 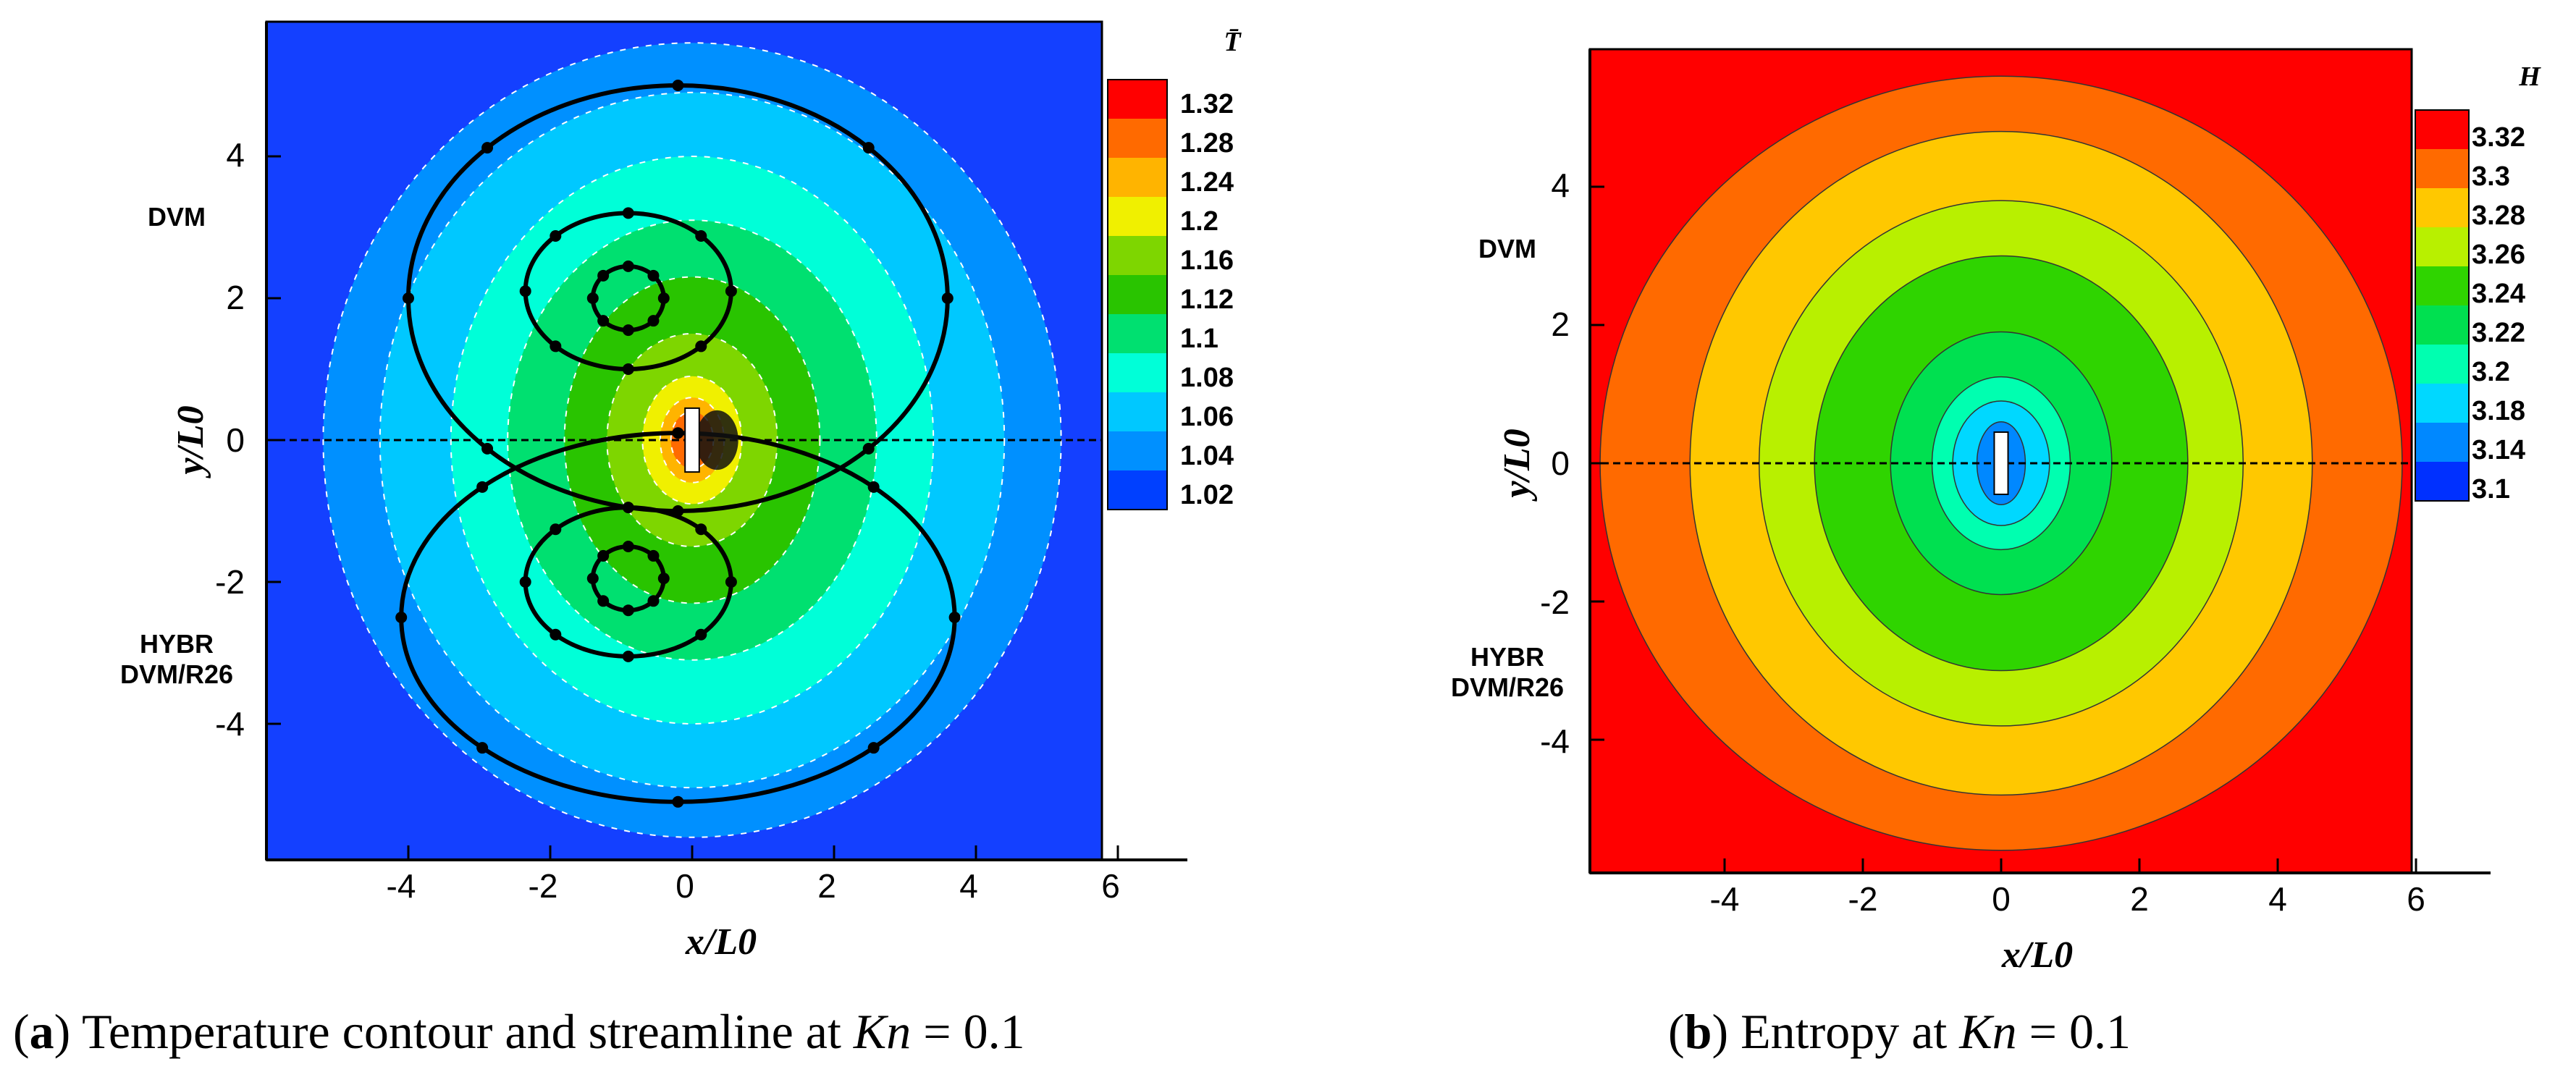 I want to click on x-tick-label: -4, so click(x=1725, y=899).